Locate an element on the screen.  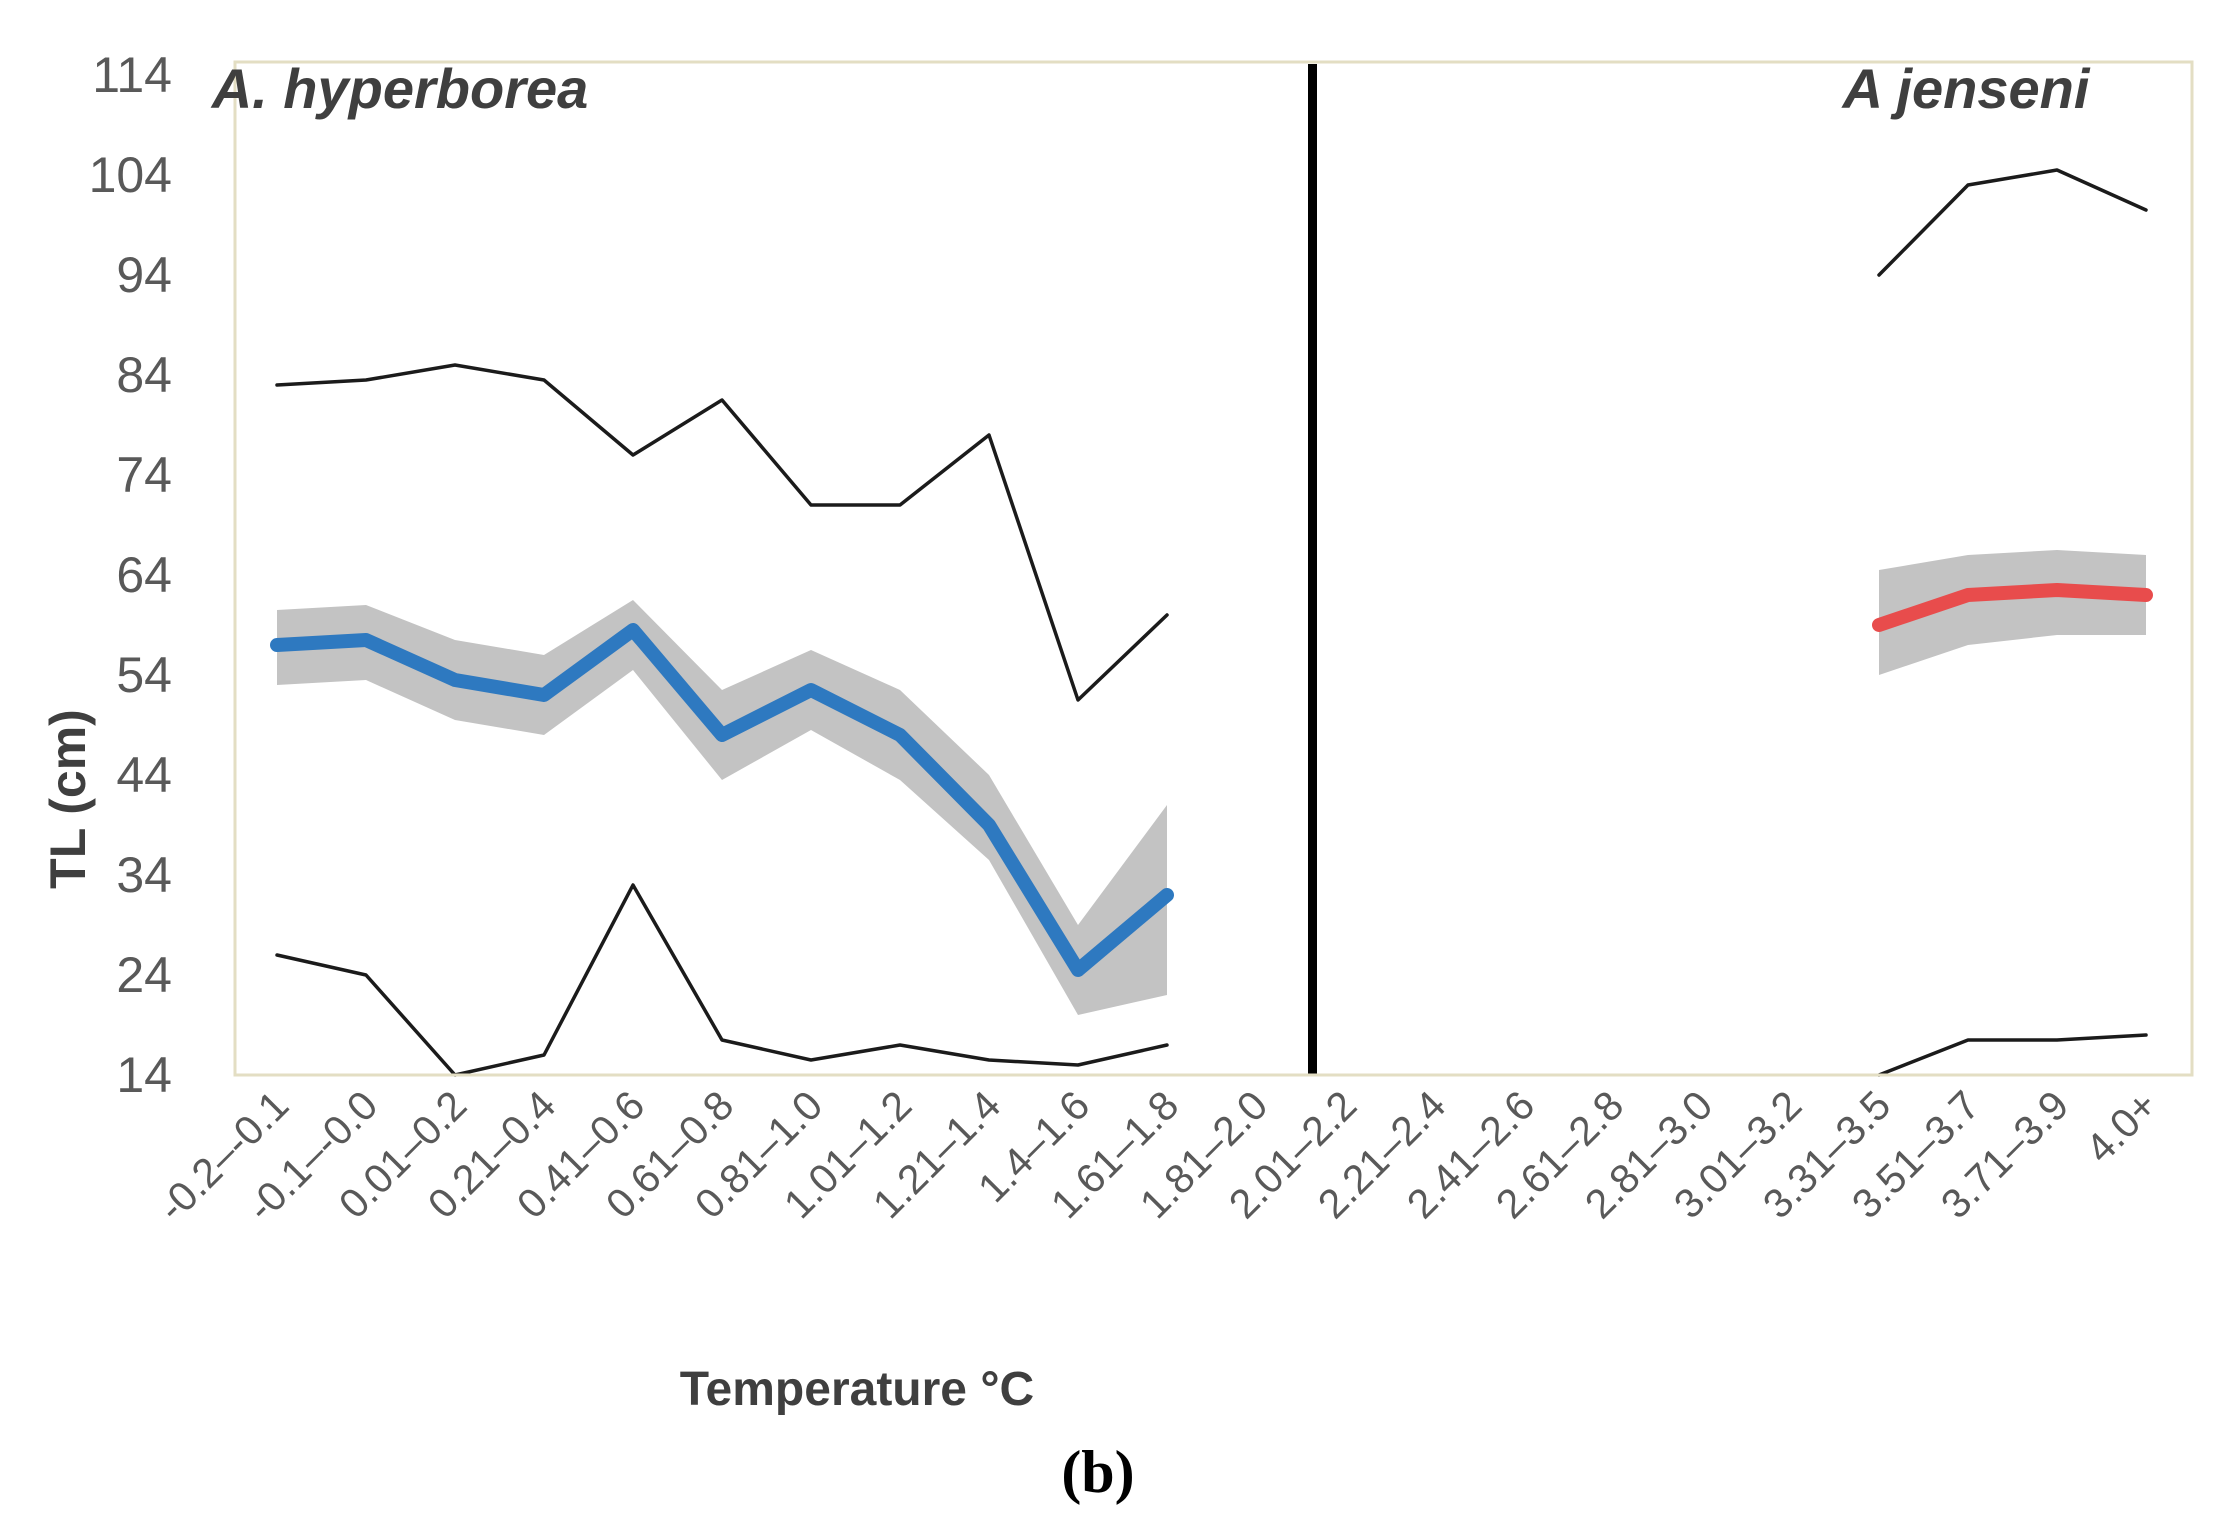
right-panel-title: A jenseni is located at coordinates (1966, 88).